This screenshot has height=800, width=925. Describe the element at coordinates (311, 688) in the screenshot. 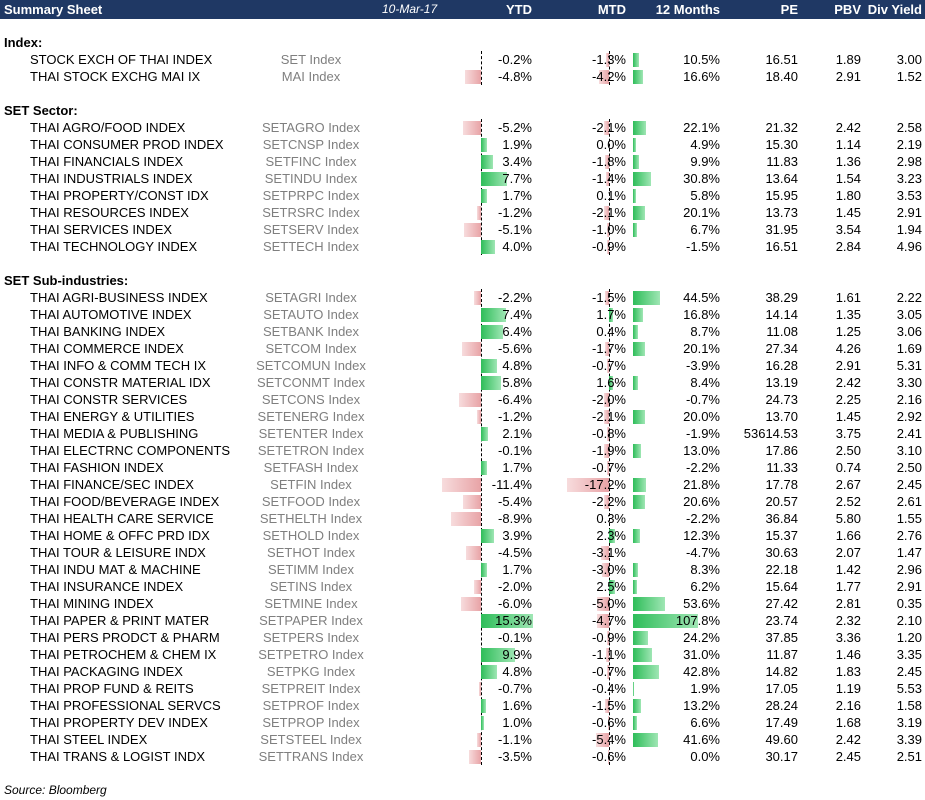

I see `ticker-cell: SETPREIT Index` at that location.